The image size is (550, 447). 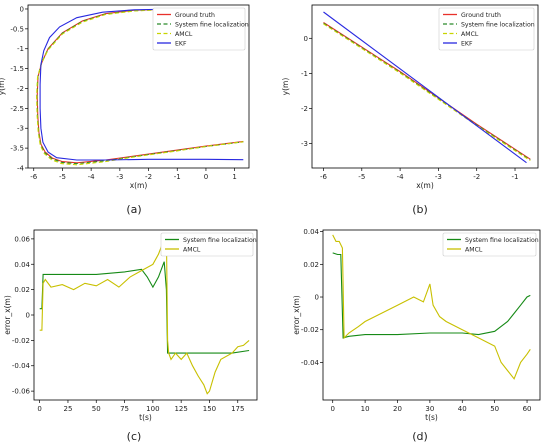 I want to click on x-tick-label: 1, so click(x=234, y=177).